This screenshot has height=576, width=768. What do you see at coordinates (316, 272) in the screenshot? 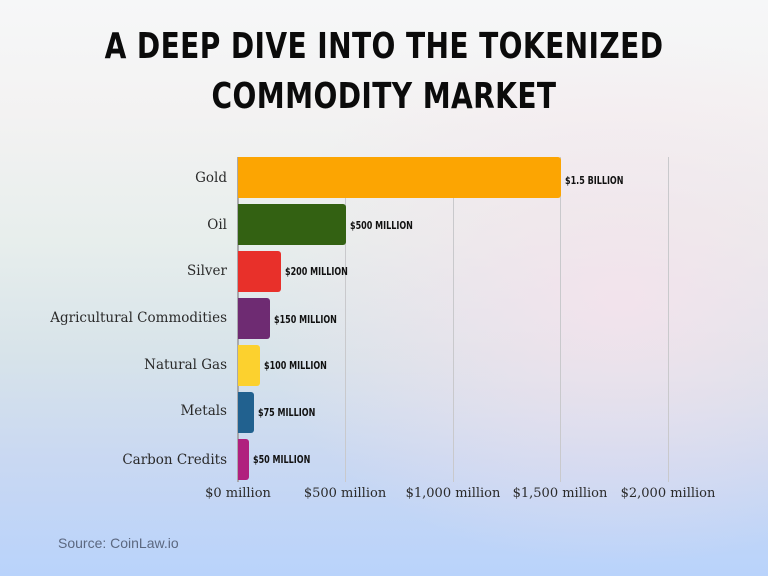
I see `value-label: $200 MILLION` at bounding box center [316, 272].